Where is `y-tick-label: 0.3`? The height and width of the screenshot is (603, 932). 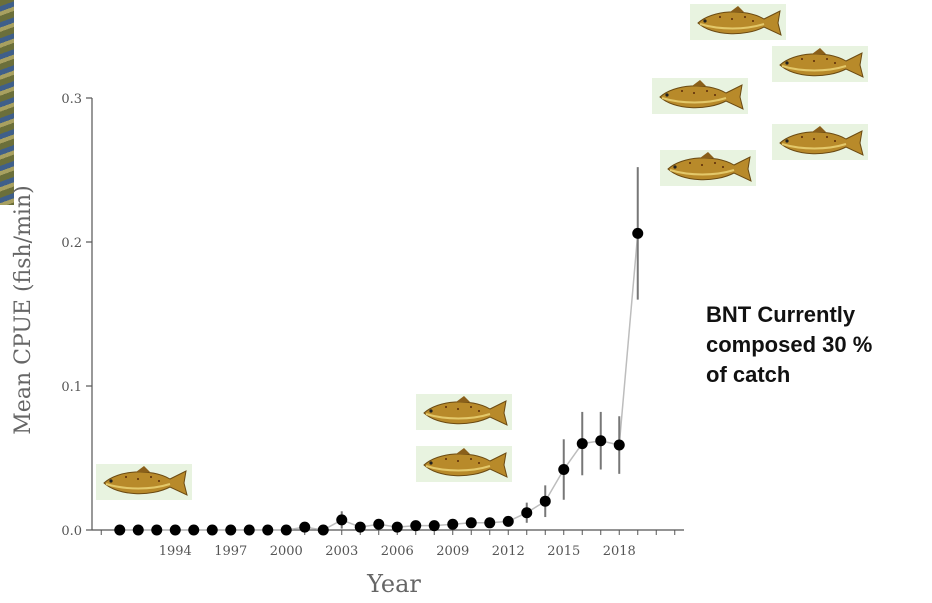
y-tick-label: 0.3 is located at coordinates (71, 99).